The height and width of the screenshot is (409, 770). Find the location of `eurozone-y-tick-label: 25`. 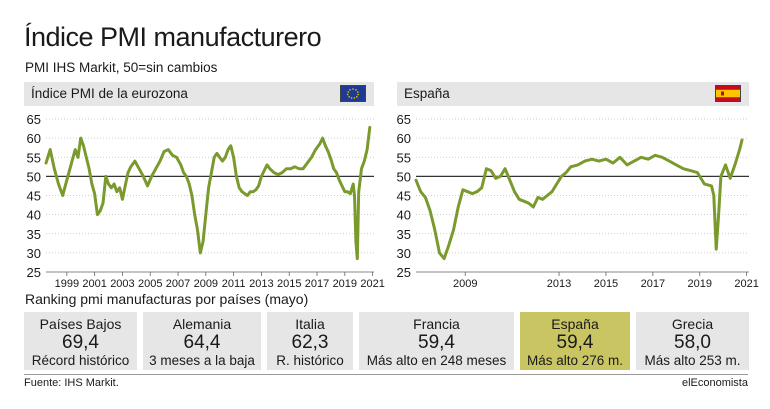

eurozone-y-tick-label: 25 is located at coordinates (34, 272).